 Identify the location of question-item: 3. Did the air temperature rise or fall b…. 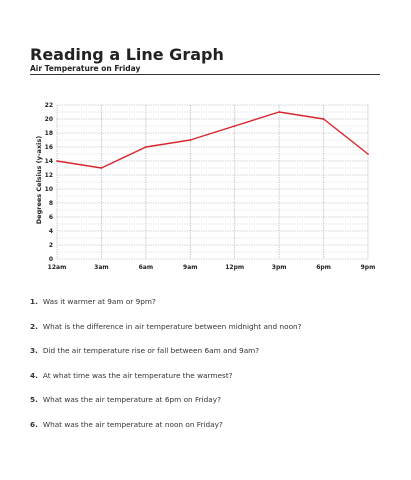
(166, 358).